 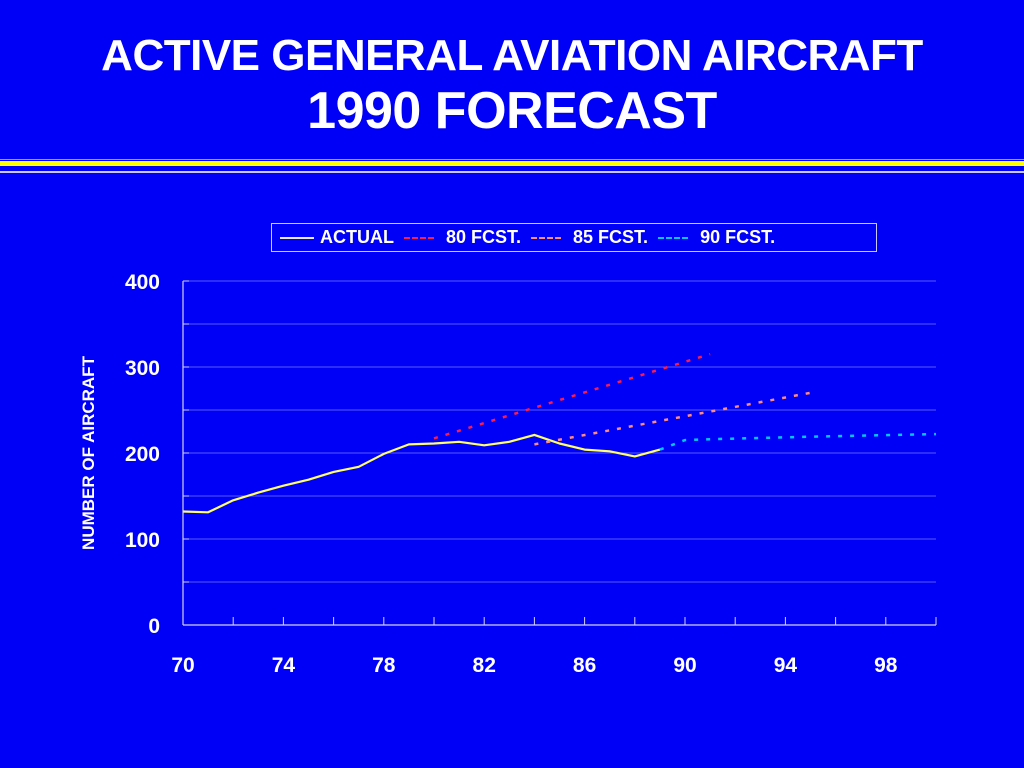 What do you see at coordinates (546, 237) in the screenshot?
I see `legend-swatch-85-fcst` at bounding box center [546, 237].